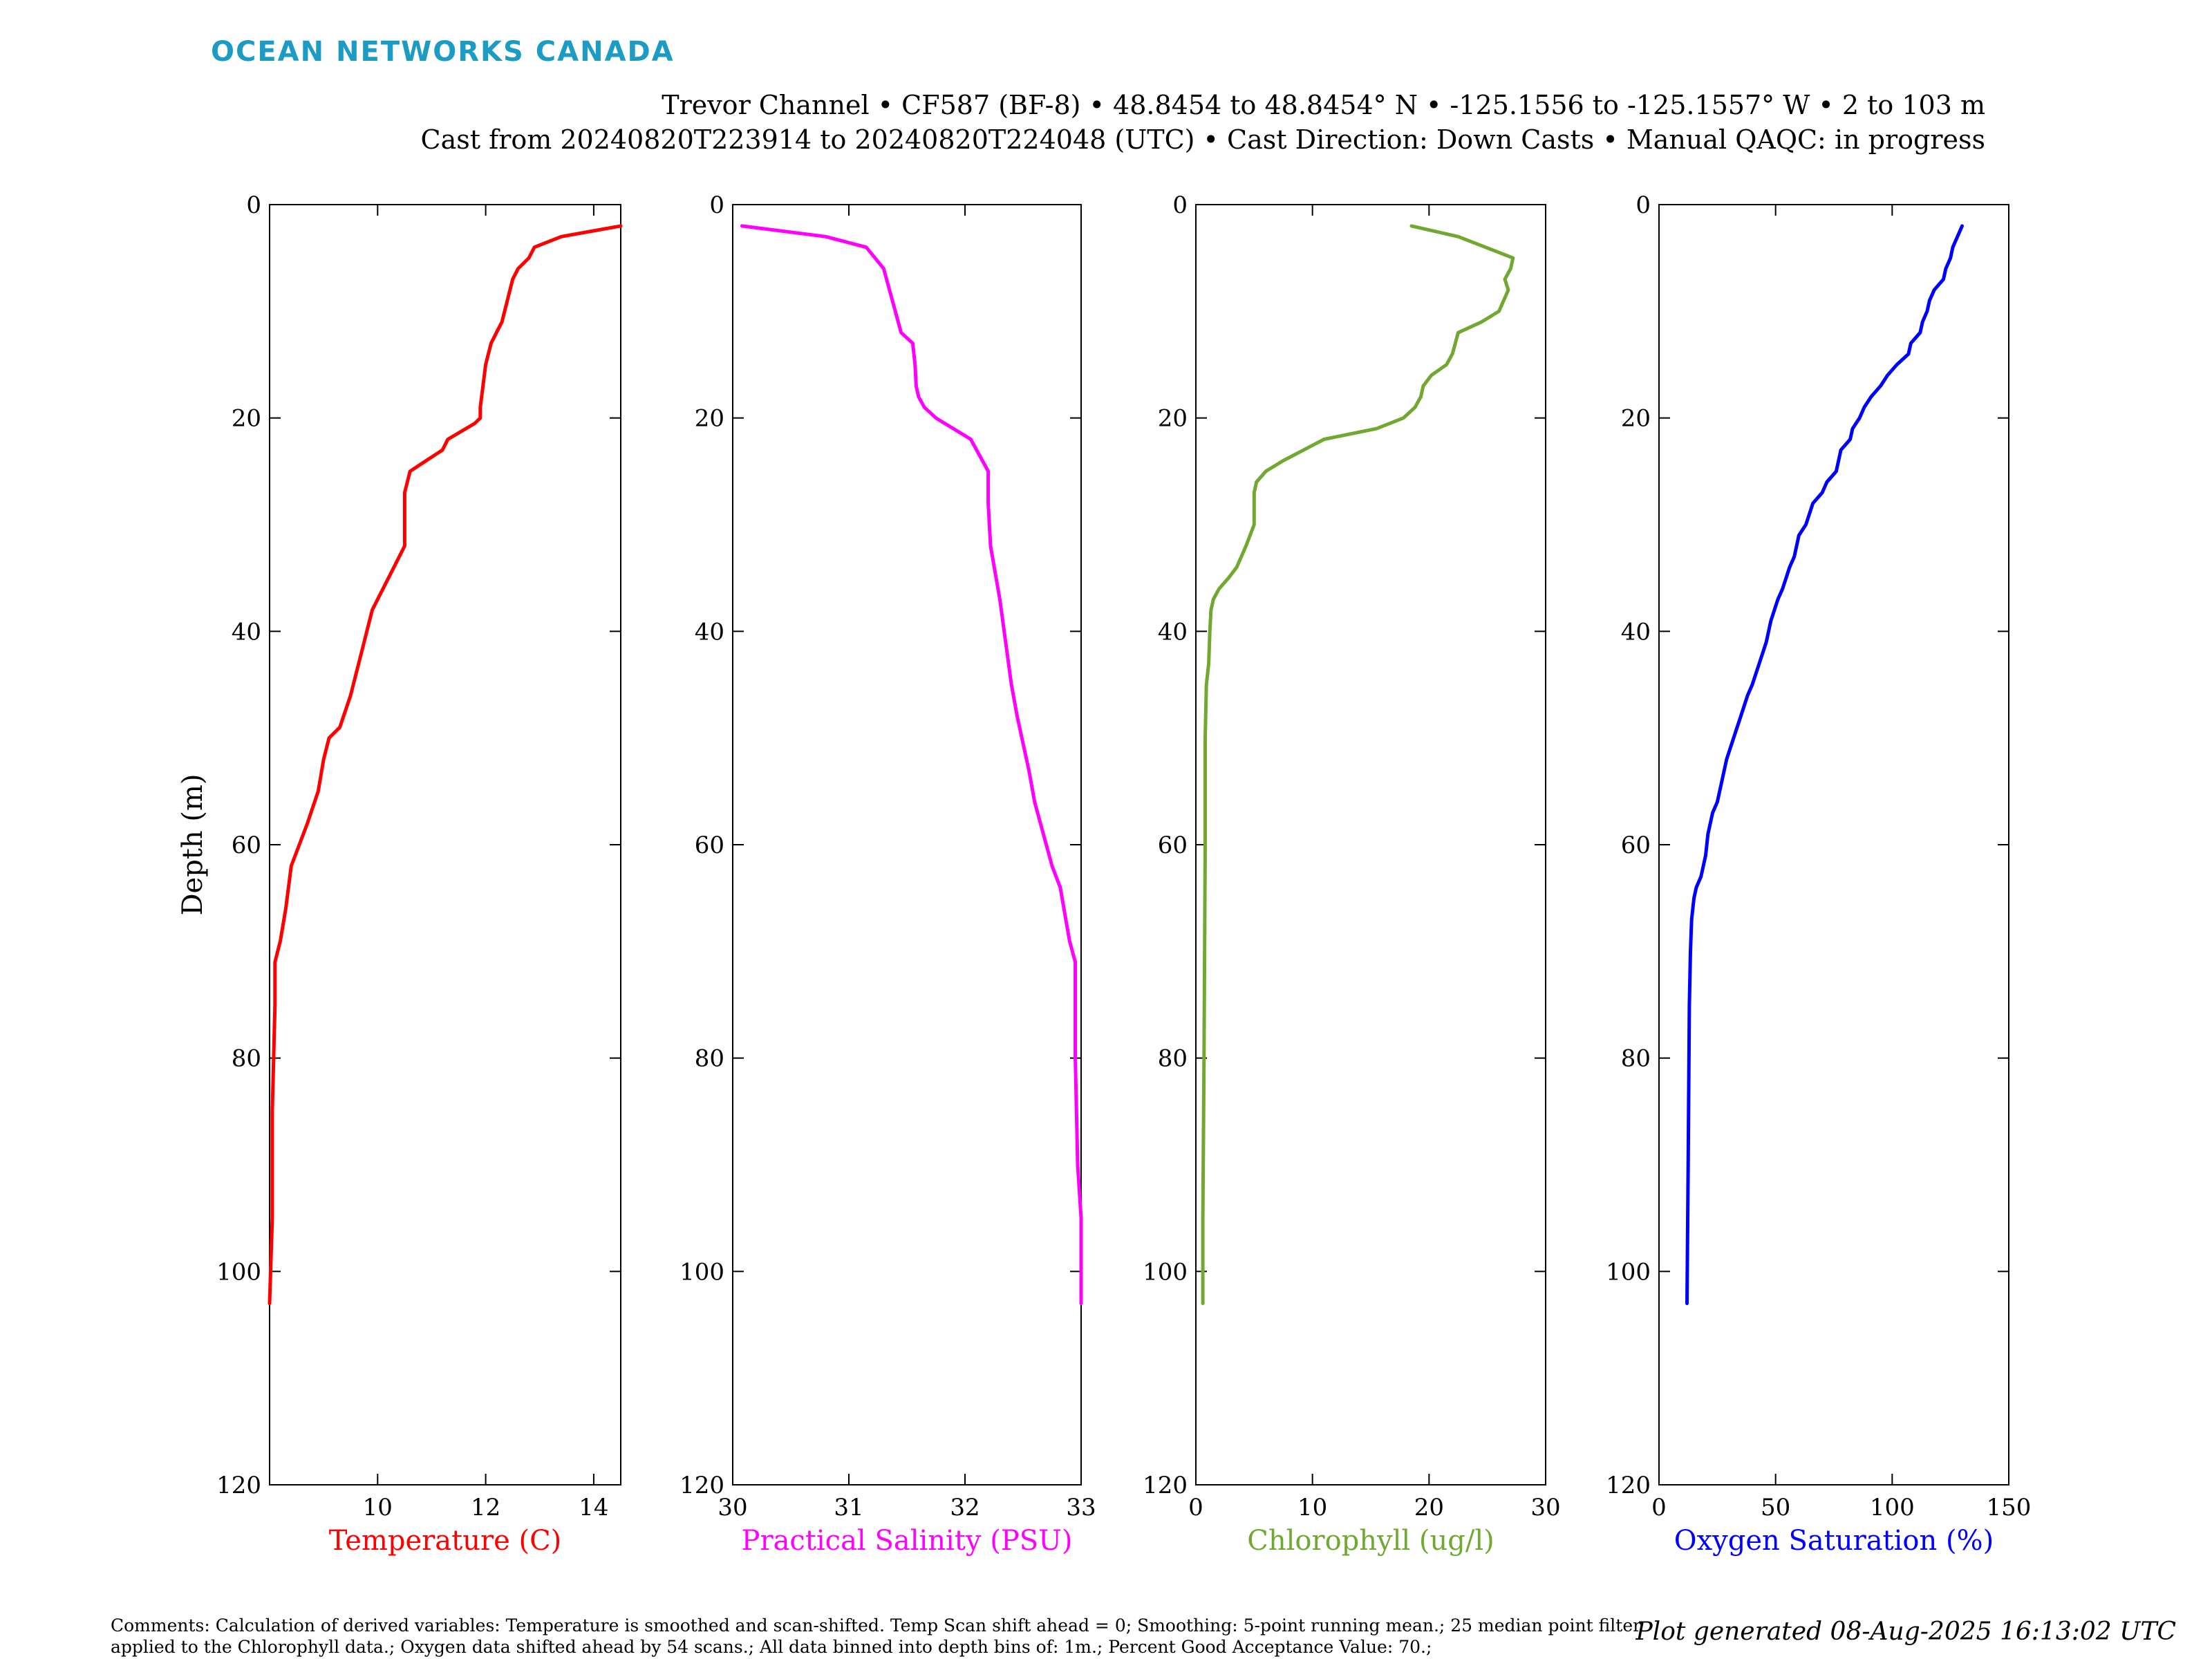  Describe the element at coordinates (908, 1541) in the screenshot. I see `x-axis-label: Practical Salinity (PSU)` at that location.